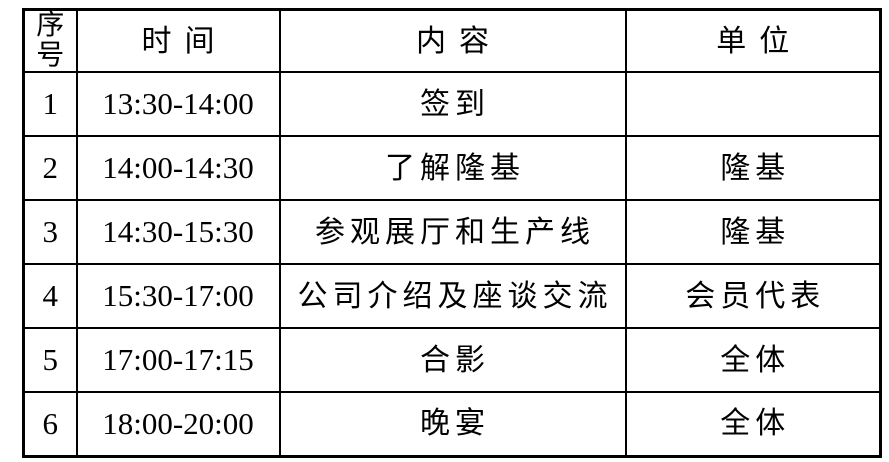 The height and width of the screenshot is (462, 889). I want to click on table-row: 3 14:30-15:30 参观展厅和生产线 隆基, so click(452, 232).